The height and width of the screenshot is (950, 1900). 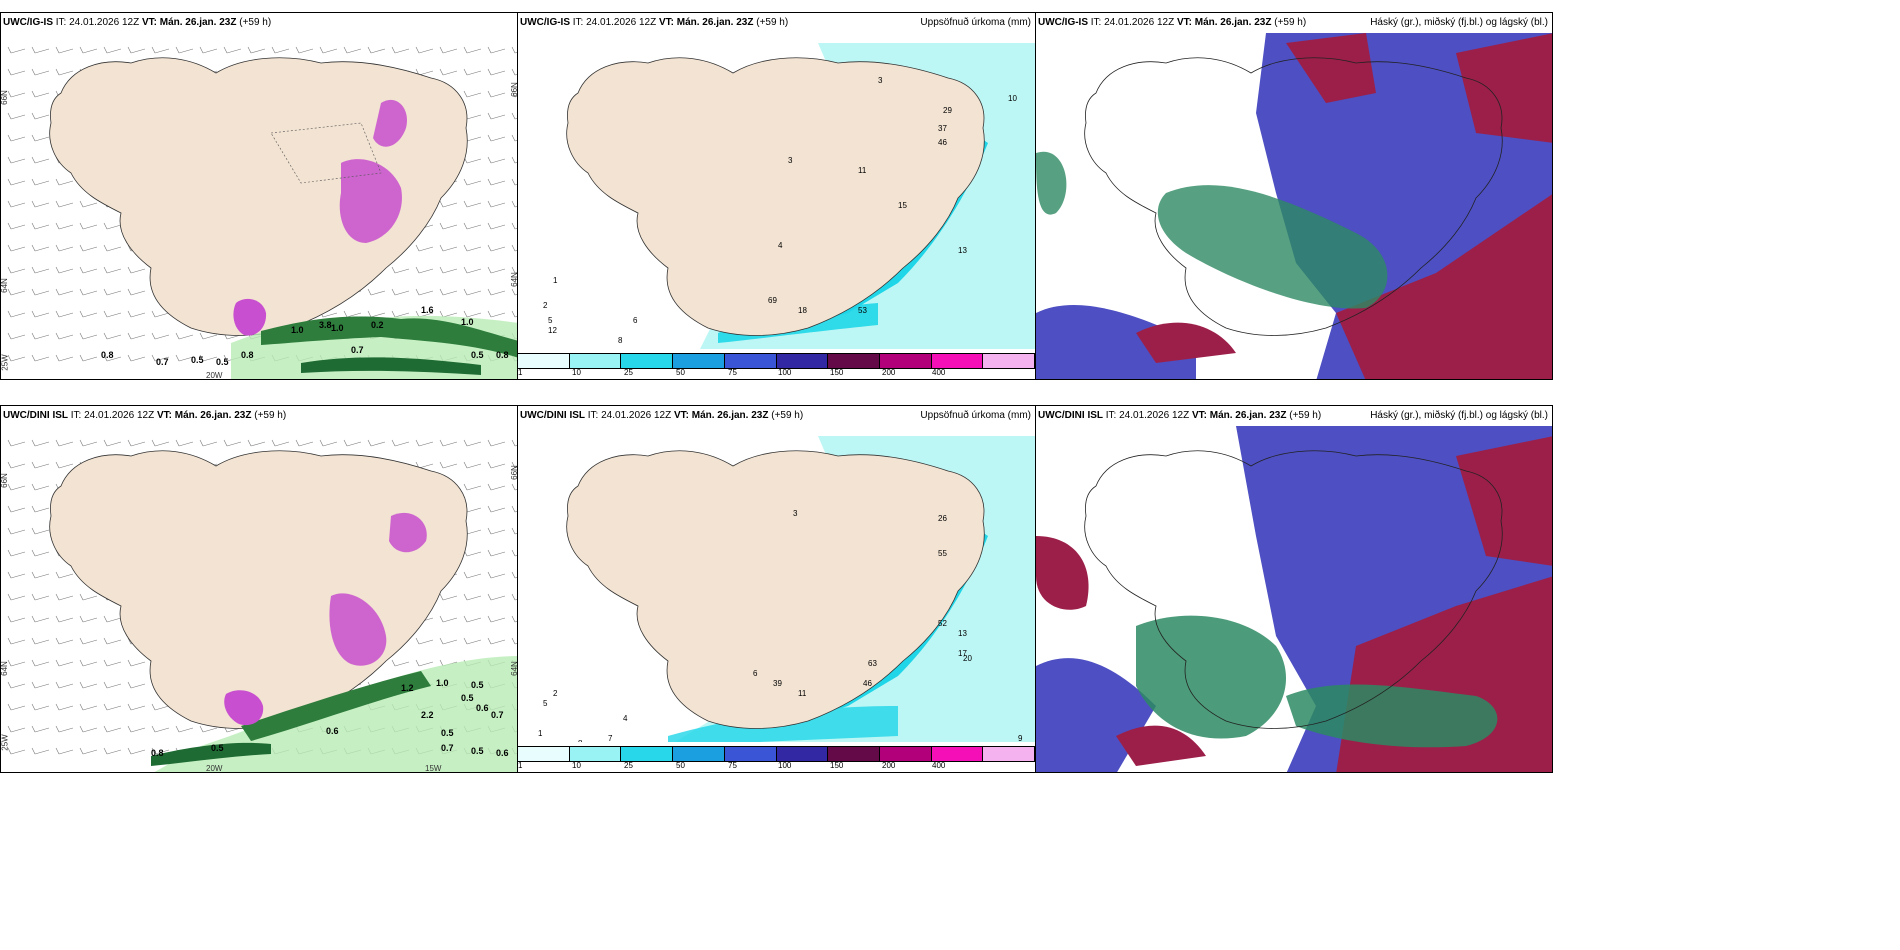 I want to click on value-label: 52, so click(x=942, y=623).